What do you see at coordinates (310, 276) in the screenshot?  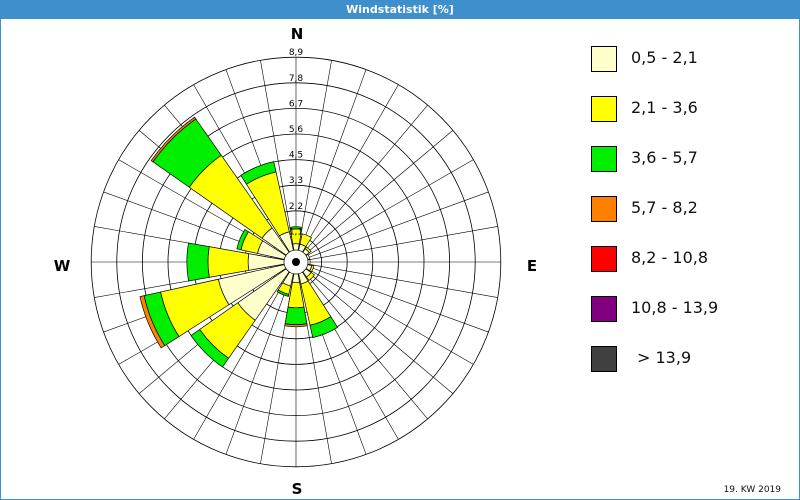 I see `rose-segment-se` at bounding box center [310, 276].